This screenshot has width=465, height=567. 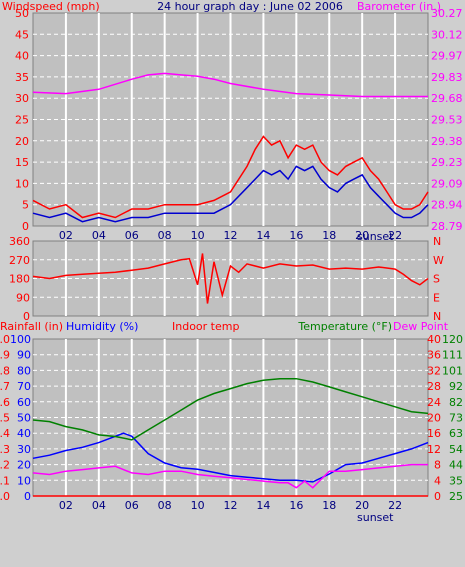 I want to click on barometer-tick-label: 28.79, so click(x=447, y=226).